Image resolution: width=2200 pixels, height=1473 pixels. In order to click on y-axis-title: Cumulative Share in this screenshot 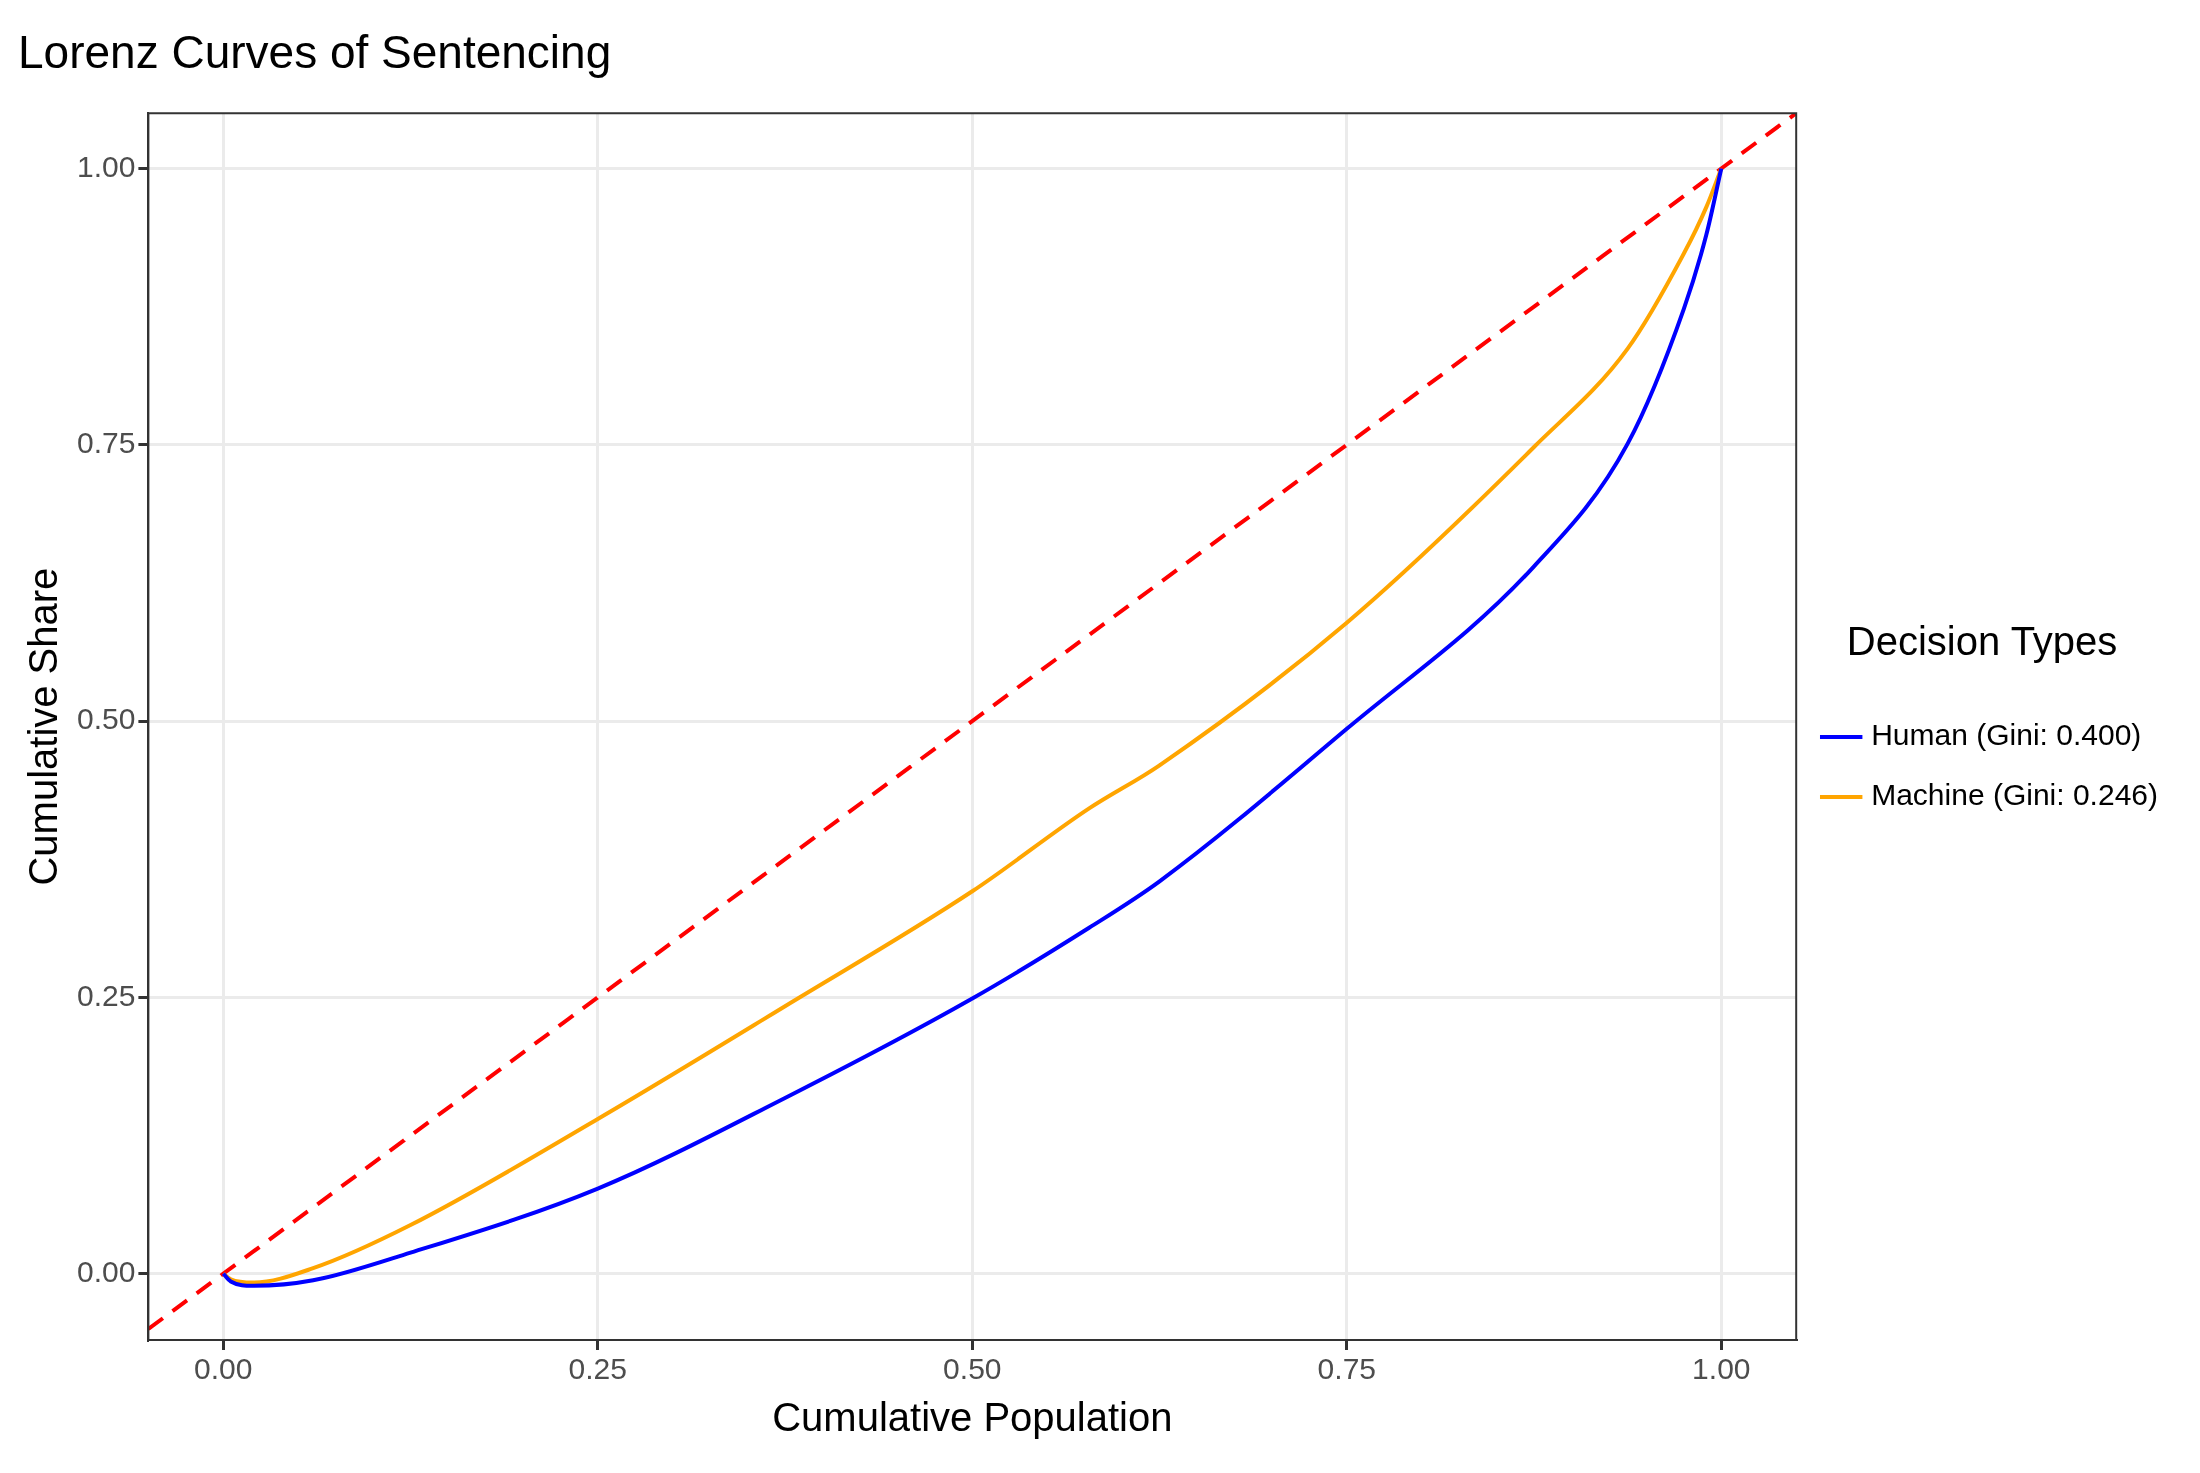, I will do `click(43, 726)`.